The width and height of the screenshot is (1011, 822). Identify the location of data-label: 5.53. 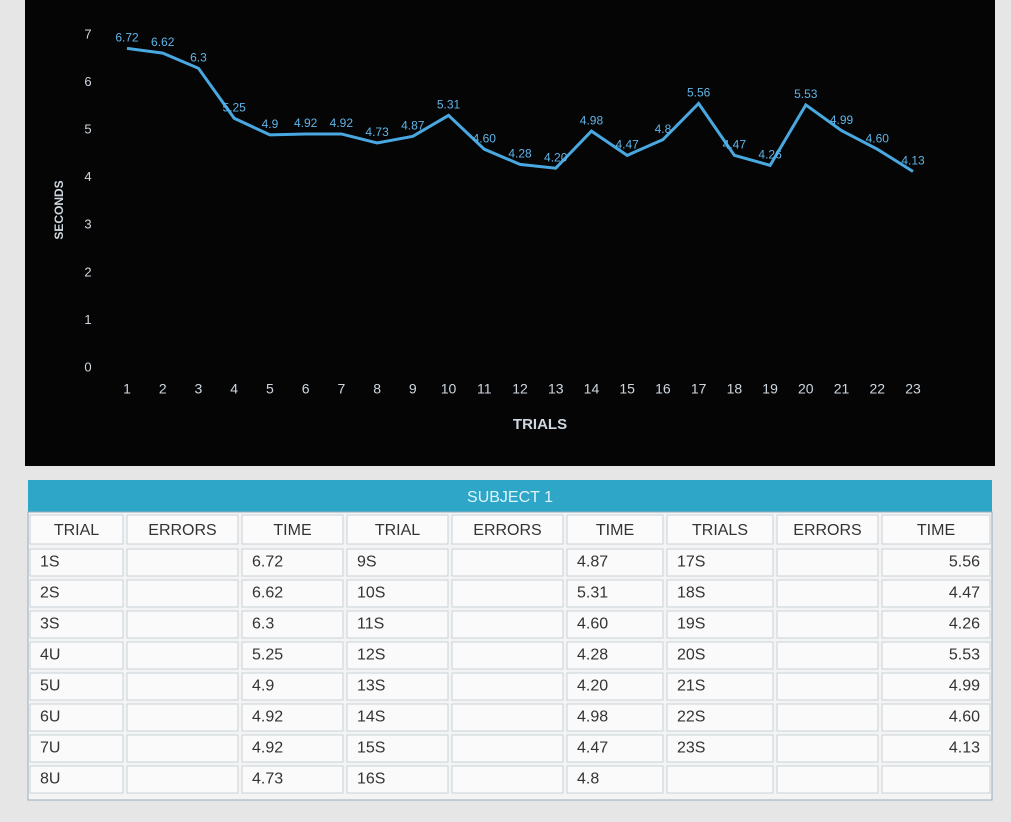
(806, 94).